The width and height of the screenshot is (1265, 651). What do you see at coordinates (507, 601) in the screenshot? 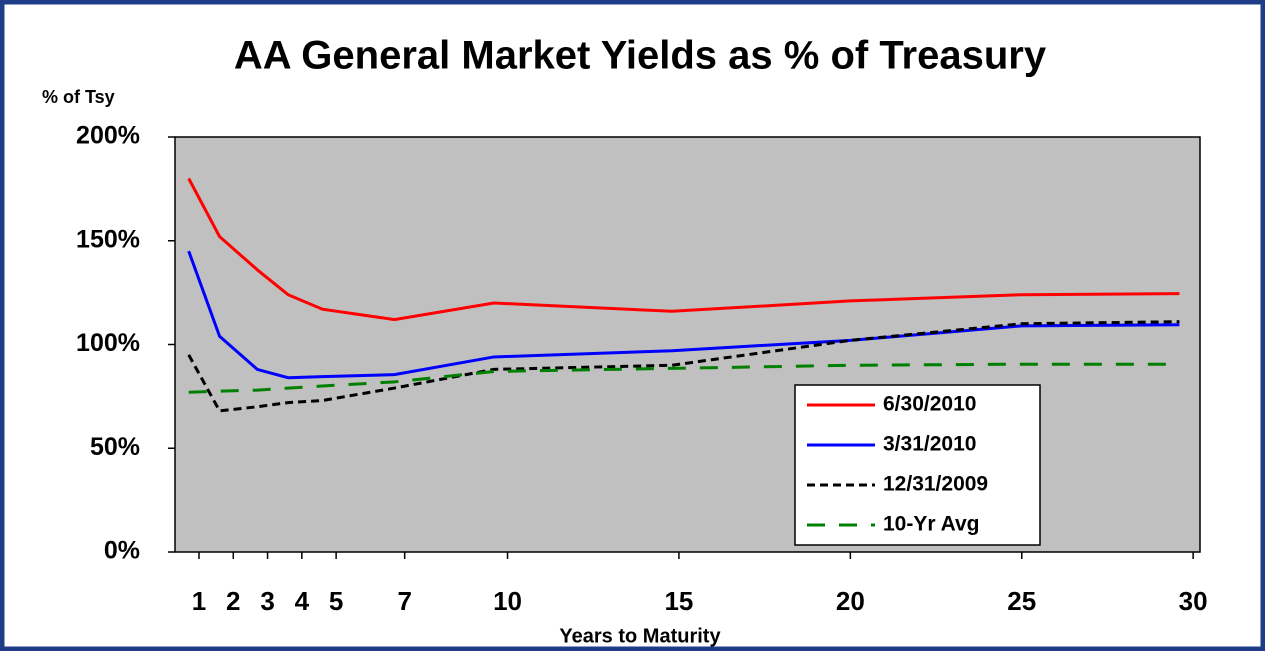
I see `x-tick-label: 10` at bounding box center [507, 601].